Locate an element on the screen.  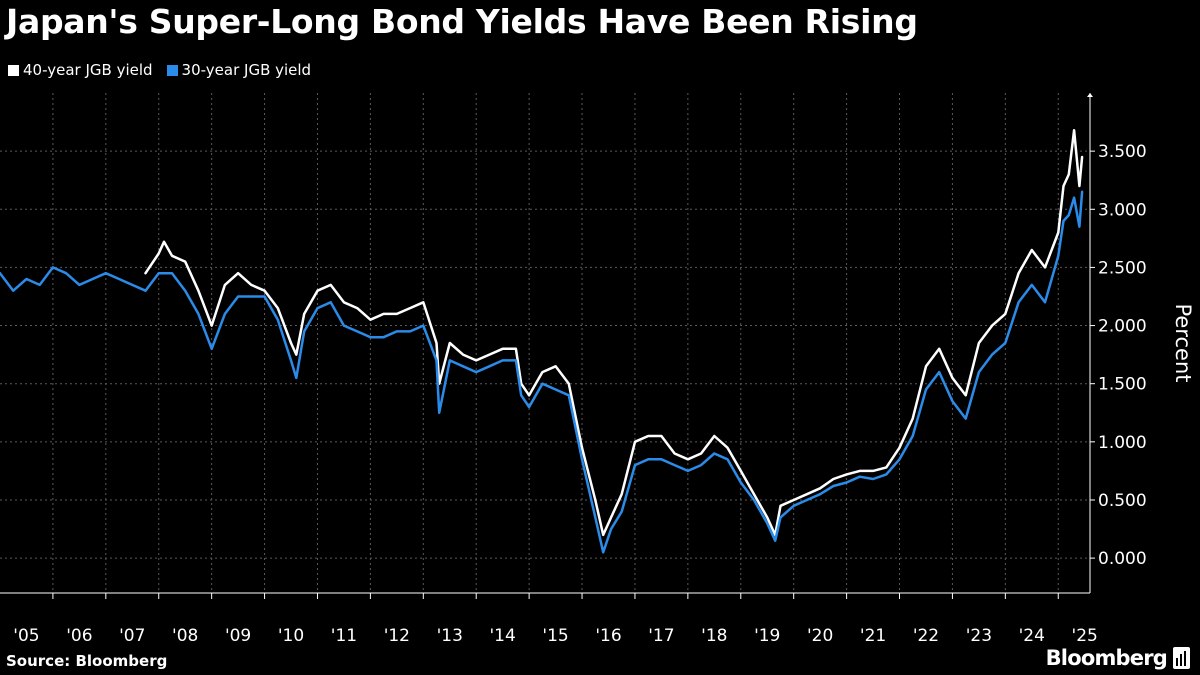
x-tick-label: '14 is located at coordinates (503, 636).